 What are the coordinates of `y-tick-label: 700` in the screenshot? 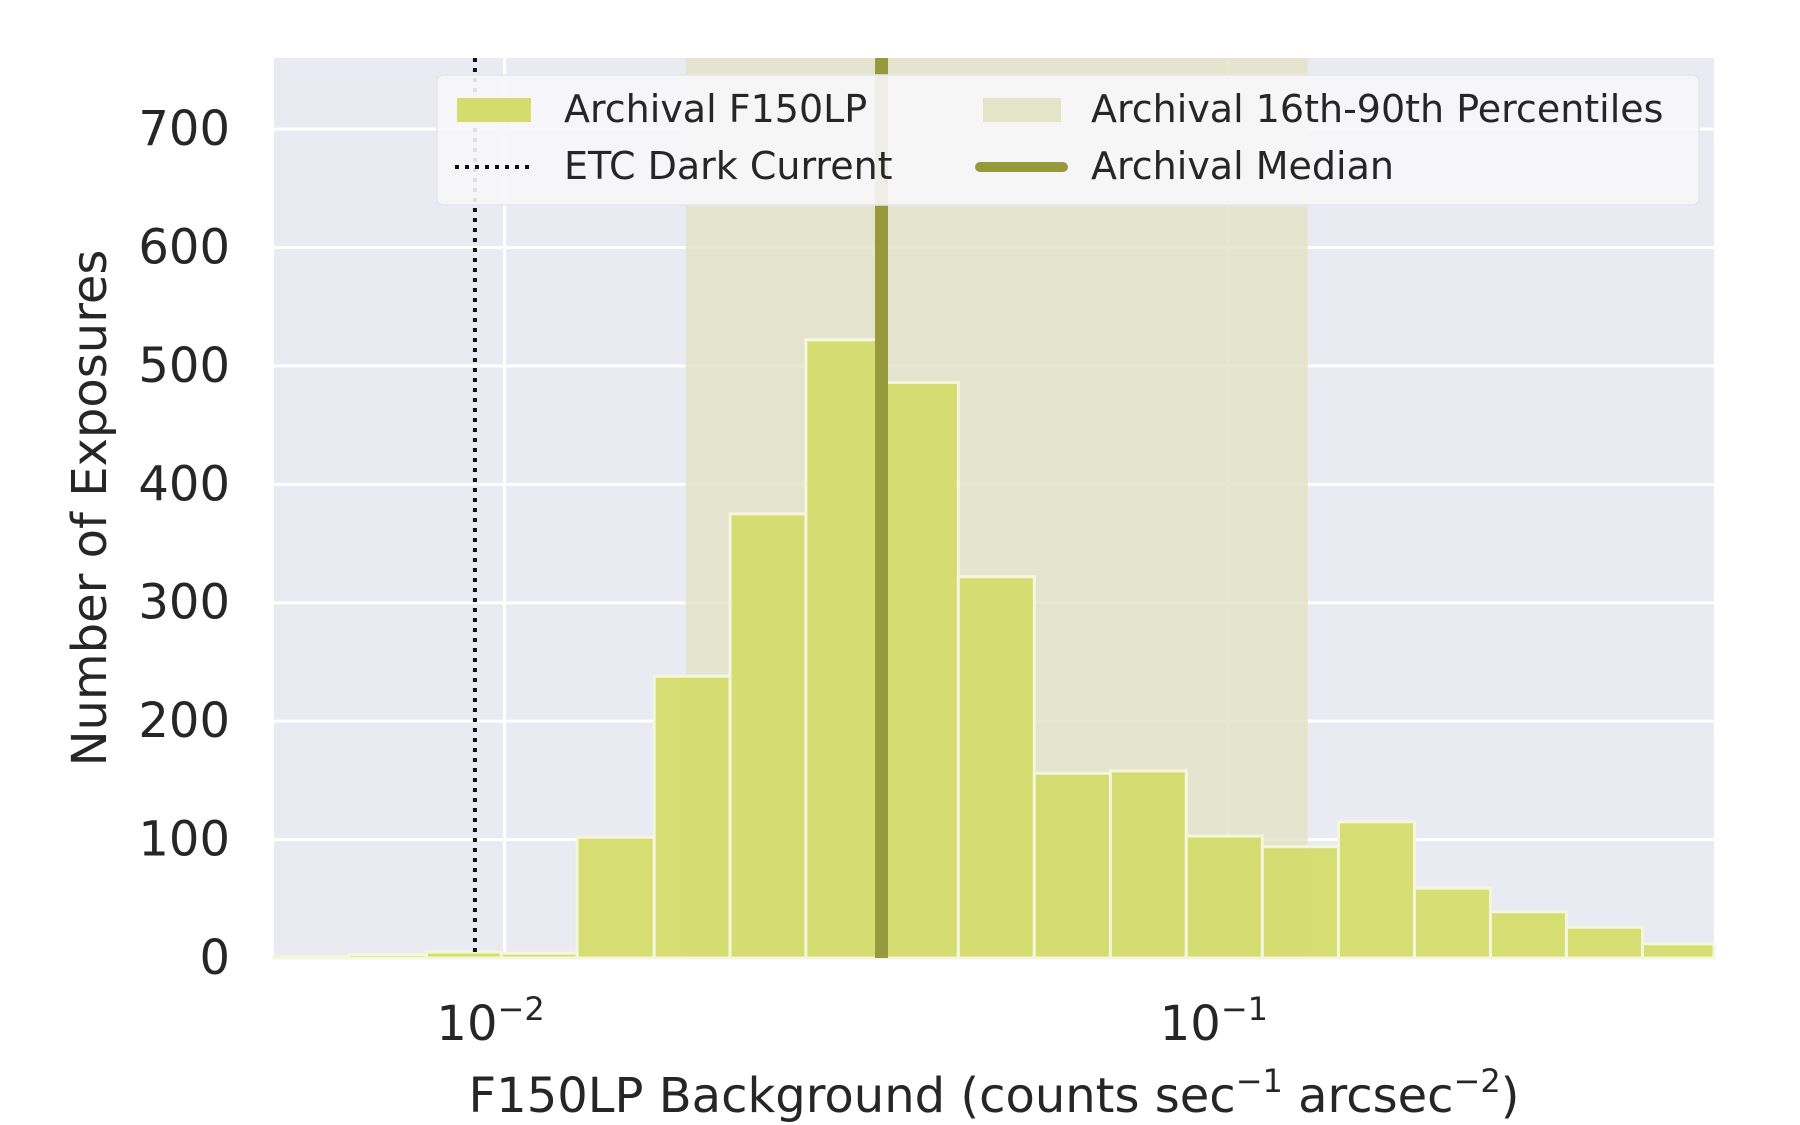 It's located at (184, 129).